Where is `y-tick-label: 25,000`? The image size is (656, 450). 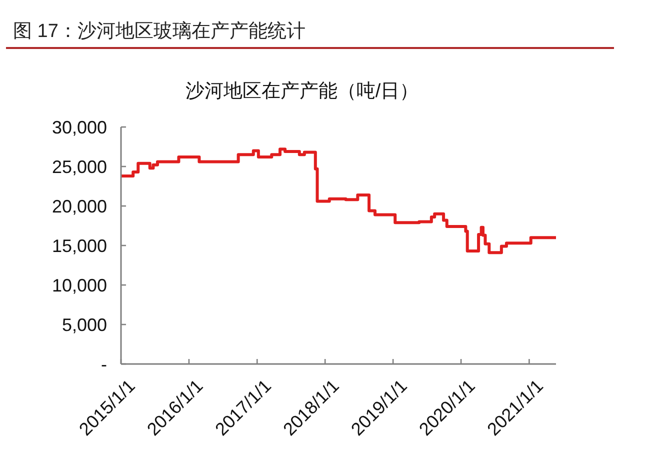 y-tick-label: 25,000 is located at coordinates (79, 166).